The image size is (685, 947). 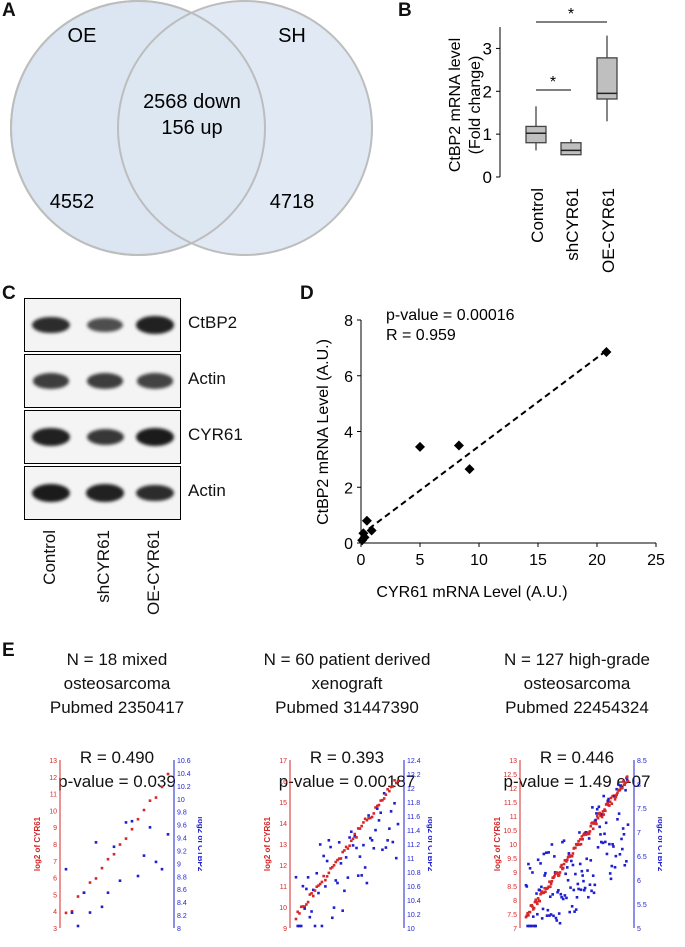 I want to click on cohort-right-axis-label: log2 of CTBP2, so click(x=659, y=844).